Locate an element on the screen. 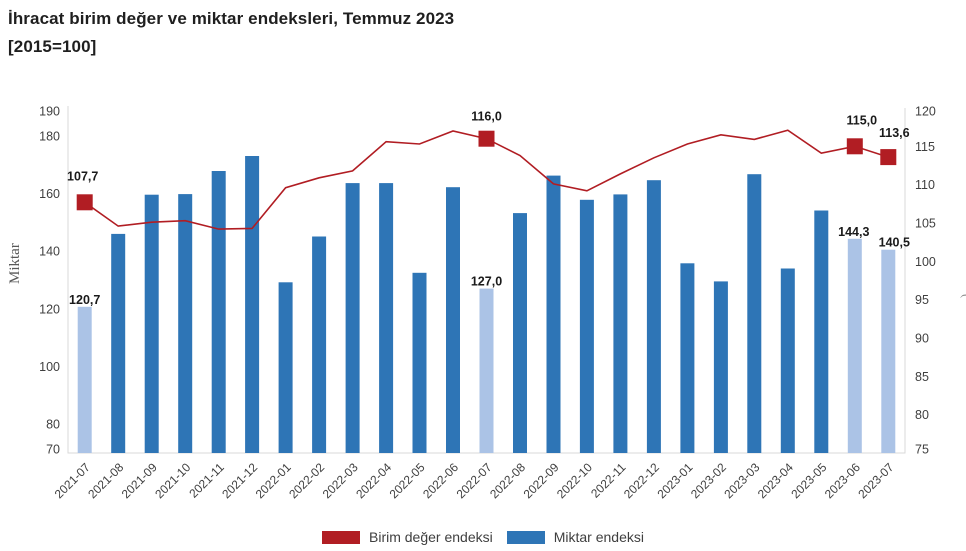 This screenshot has height=551, width=966. right-axis-title-clipped-glyph: ( is located at coordinates (962, 296).